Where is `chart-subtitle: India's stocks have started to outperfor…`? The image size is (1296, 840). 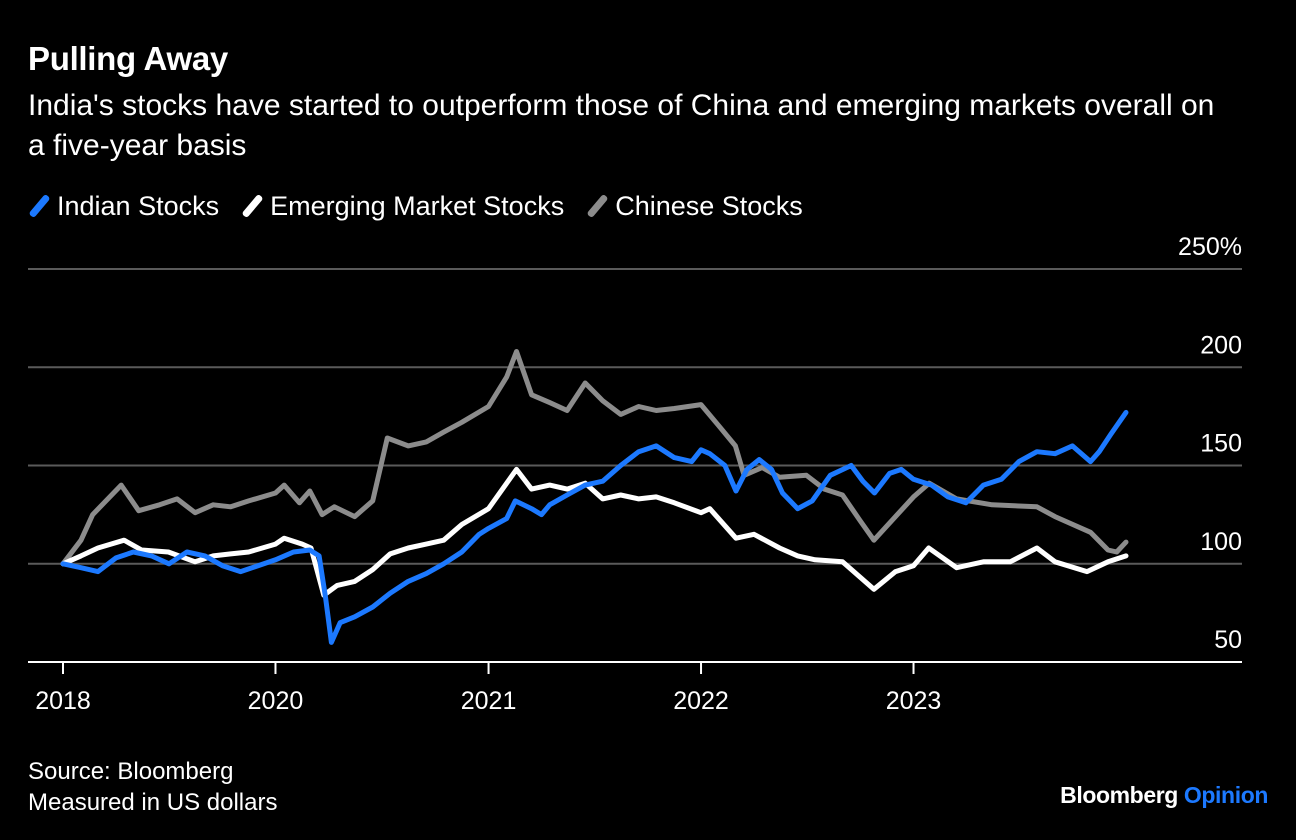 chart-subtitle: India's stocks have started to outperfor… is located at coordinates (621, 125).